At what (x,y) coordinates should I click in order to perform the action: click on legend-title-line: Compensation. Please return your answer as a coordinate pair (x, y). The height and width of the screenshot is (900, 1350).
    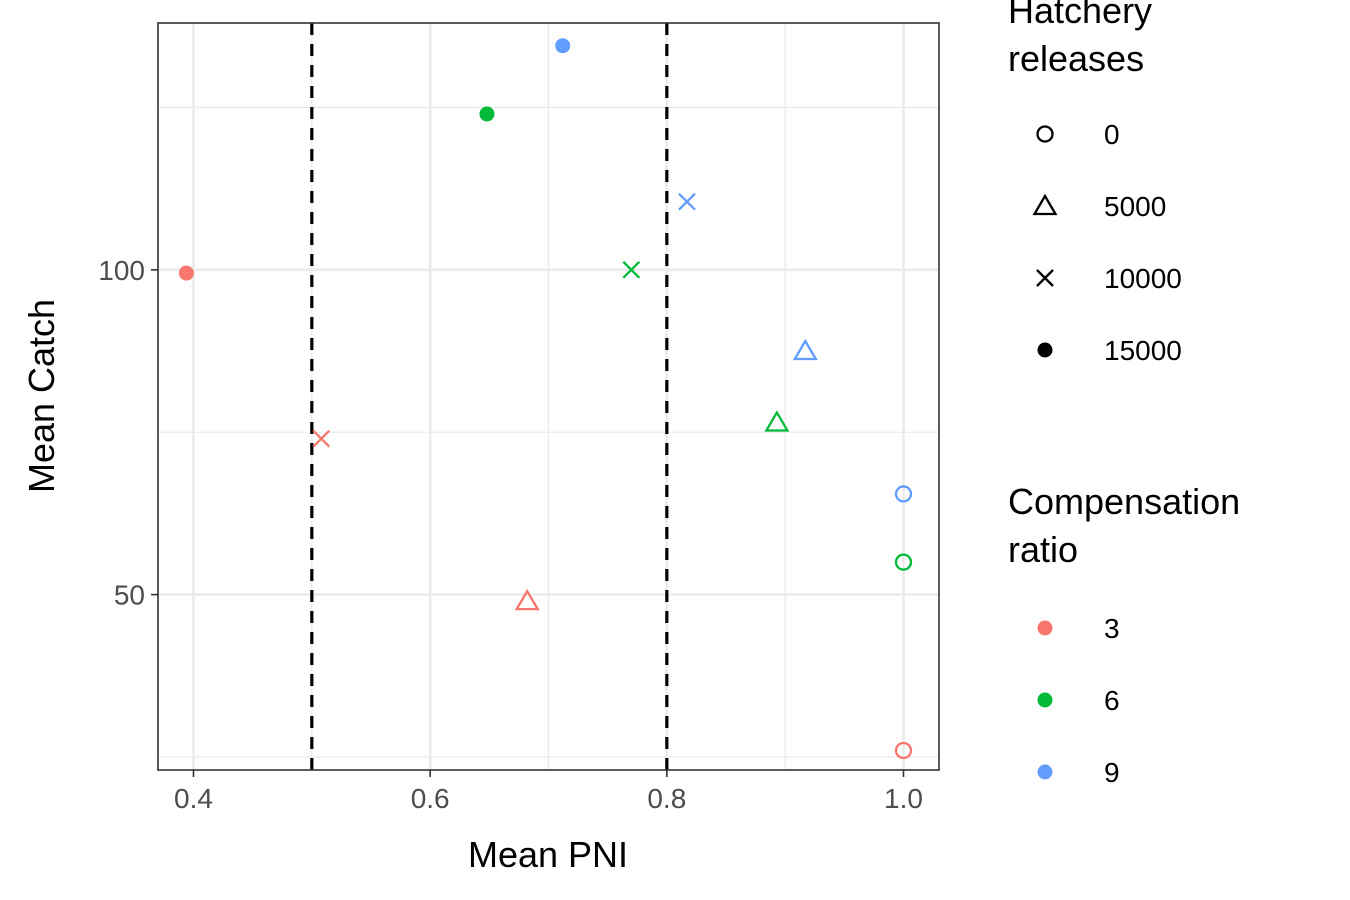
    Looking at the image, I should click on (1124, 501).